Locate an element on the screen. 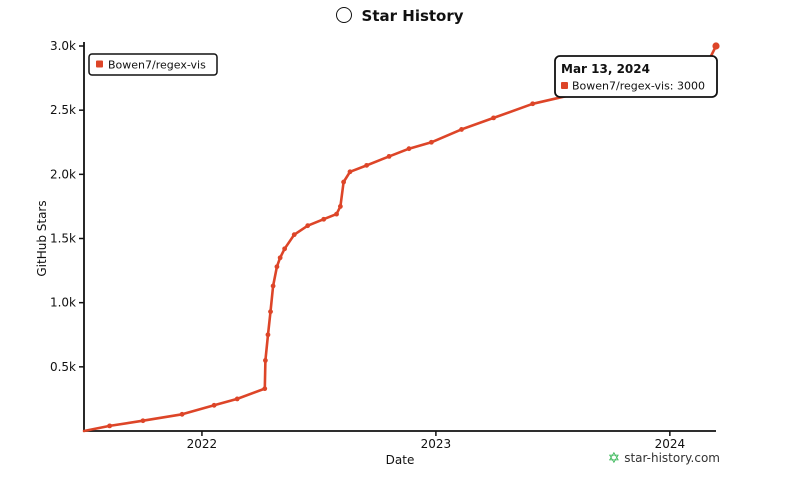 This screenshot has width=800, height=485. chart-title: Star History is located at coordinates (412, 16).